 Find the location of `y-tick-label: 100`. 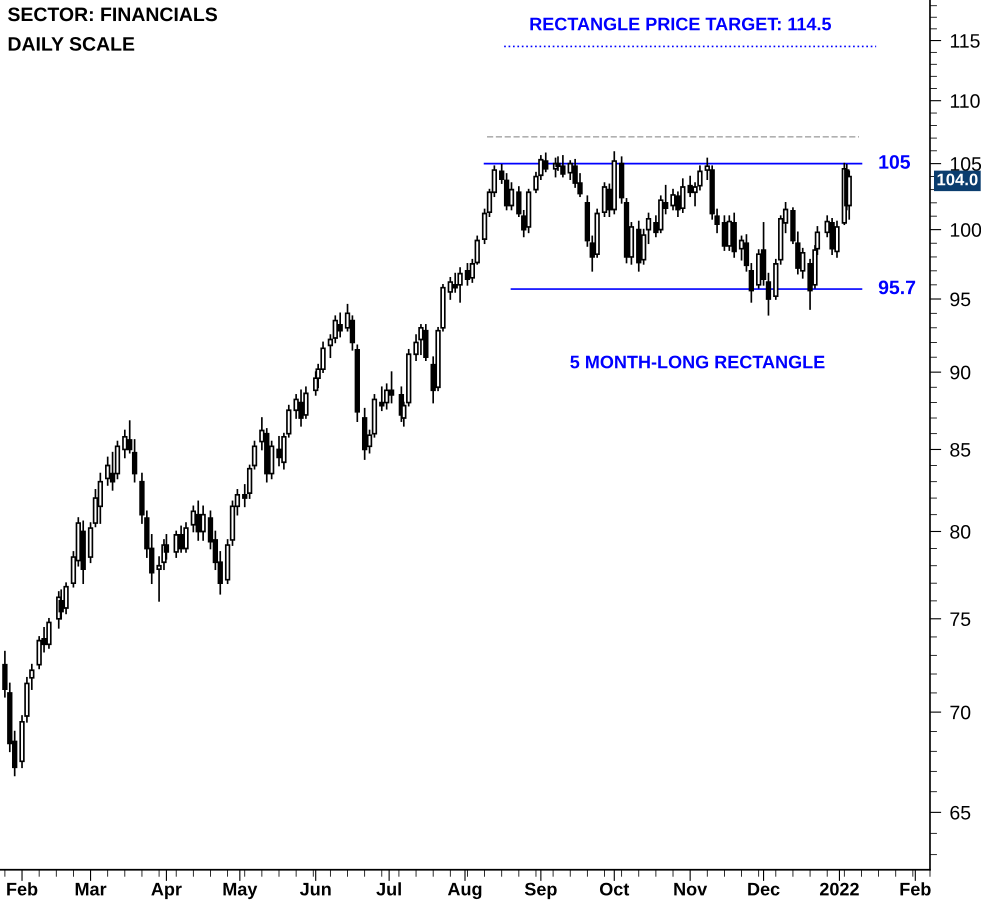

y-tick-label: 100 is located at coordinates (965, 230).